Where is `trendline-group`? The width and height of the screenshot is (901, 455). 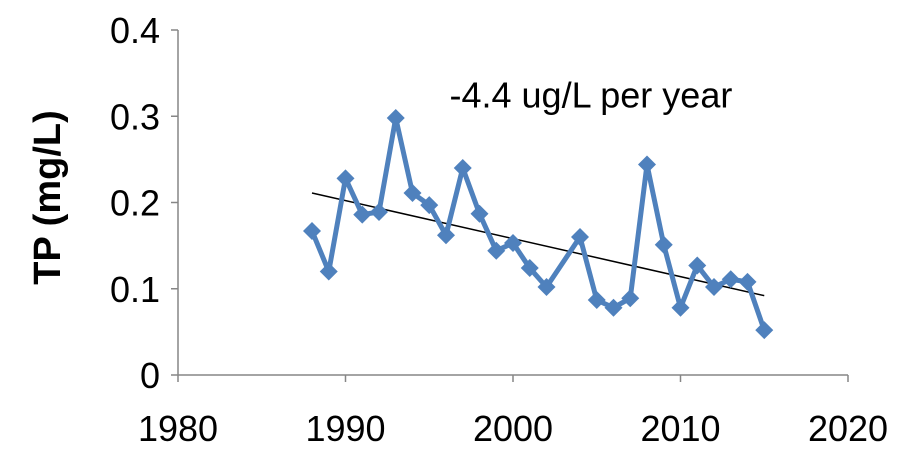
trendline-group is located at coordinates (538, 244).